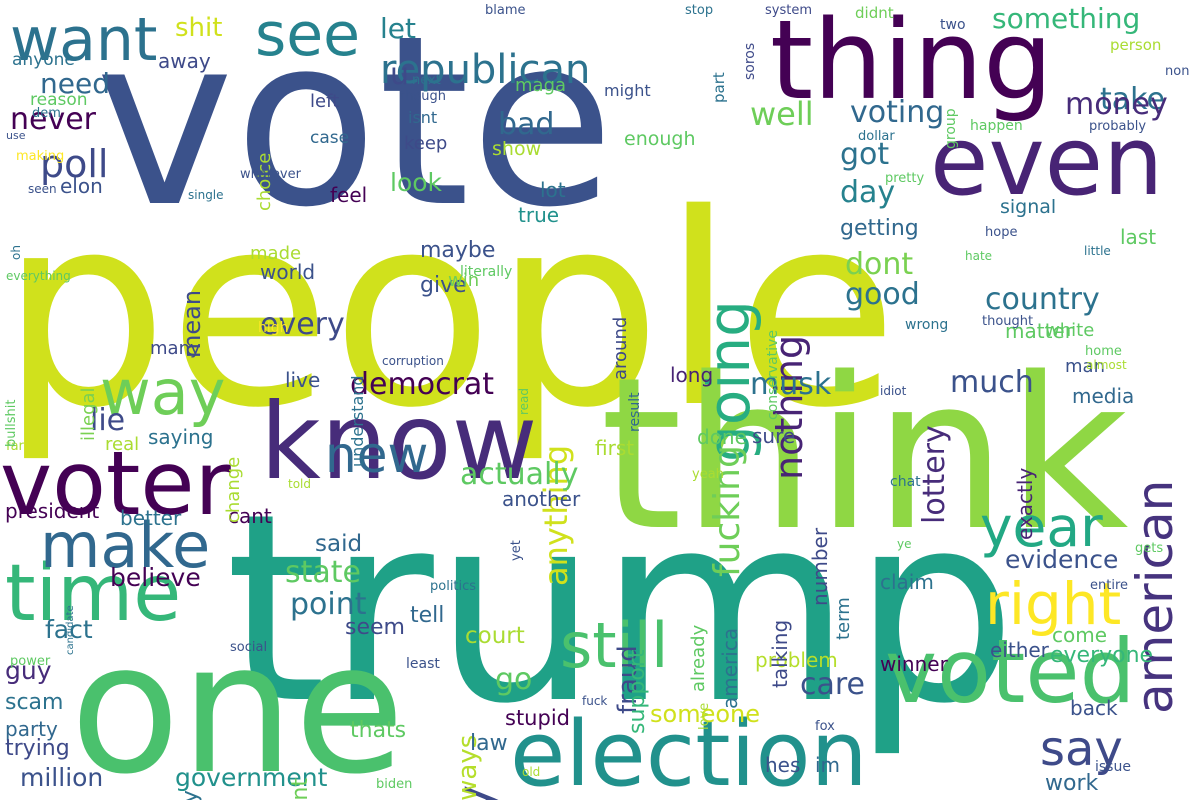 The height and width of the screenshot is (800, 1200). What do you see at coordinates (727, 511) in the screenshot?
I see `word-fucking: fucking` at bounding box center [727, 511].